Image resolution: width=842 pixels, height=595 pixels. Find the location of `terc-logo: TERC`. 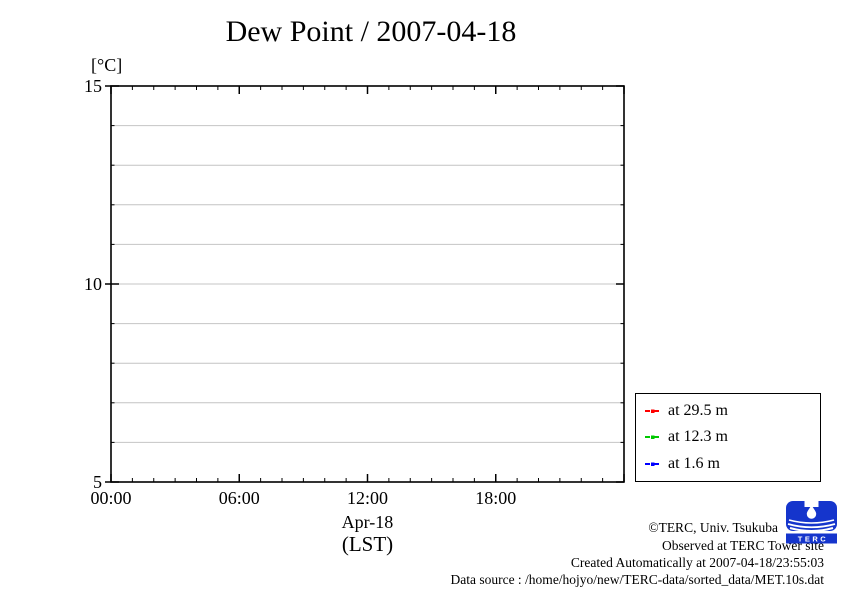

terc-logo: TERC is located at coordinates (811, 522).